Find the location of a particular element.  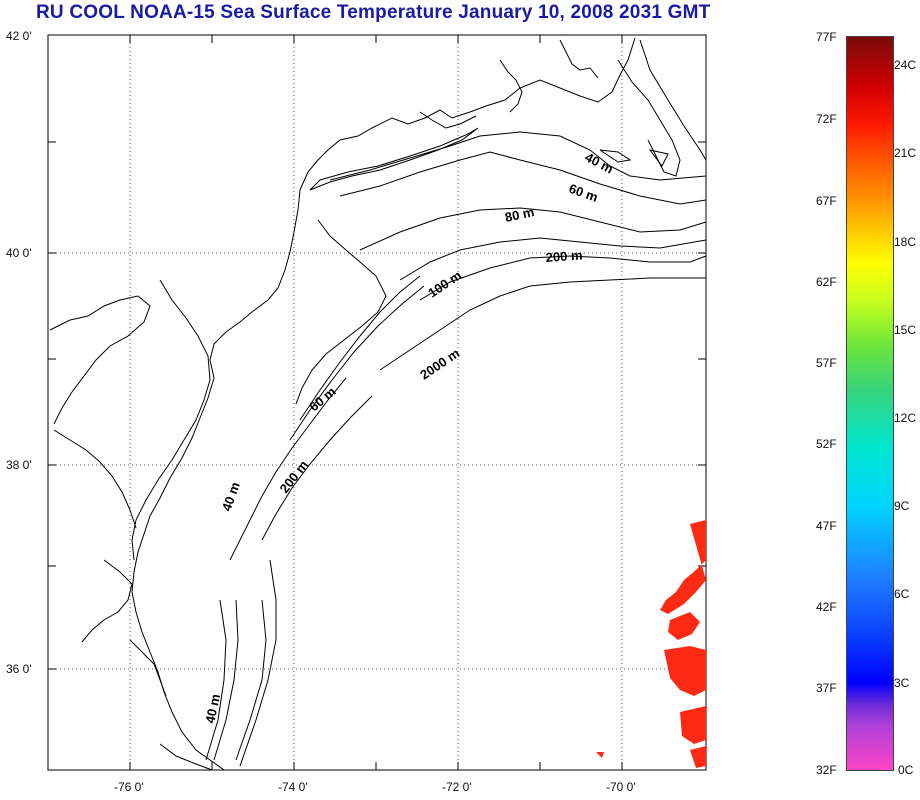

lat-label: 40 0' is located at coordinates (19, 253).